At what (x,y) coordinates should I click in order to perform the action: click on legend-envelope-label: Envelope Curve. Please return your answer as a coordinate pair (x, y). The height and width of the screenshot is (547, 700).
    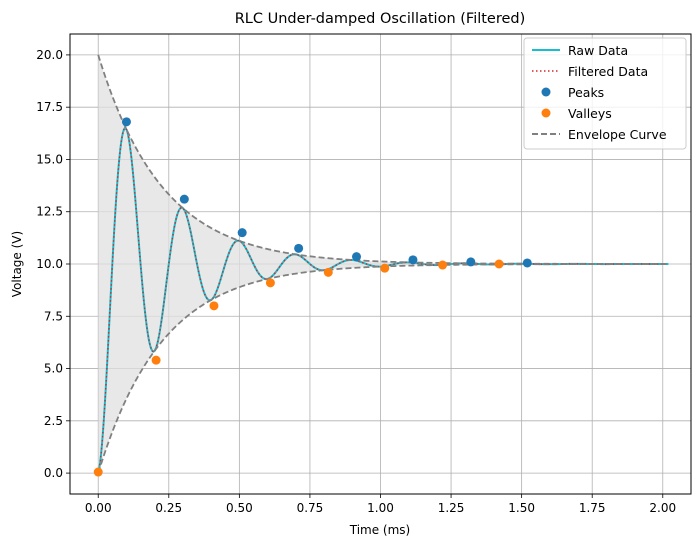
    Looking at the image, I should click on (617, 134).